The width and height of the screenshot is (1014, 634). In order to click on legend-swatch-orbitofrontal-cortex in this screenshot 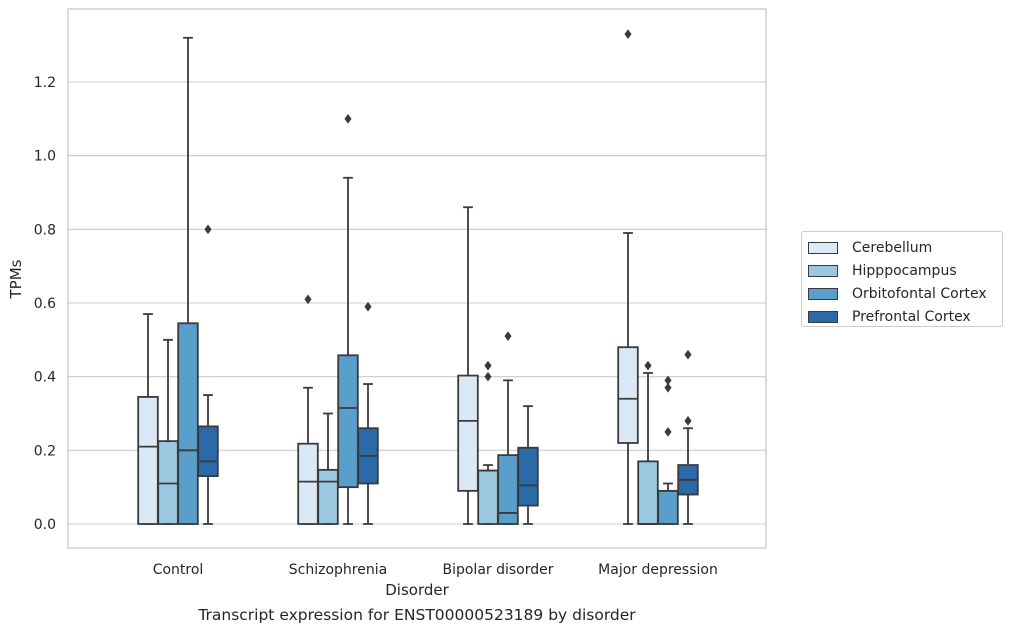, I will do `click(823, 293)`.